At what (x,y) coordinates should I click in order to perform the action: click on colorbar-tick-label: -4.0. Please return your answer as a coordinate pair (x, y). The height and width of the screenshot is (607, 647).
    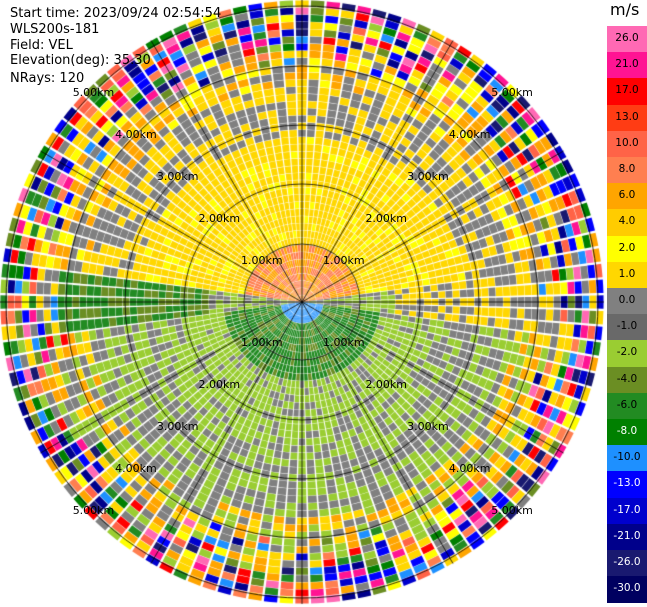
    Looking at the image, I should click on (627, 378).